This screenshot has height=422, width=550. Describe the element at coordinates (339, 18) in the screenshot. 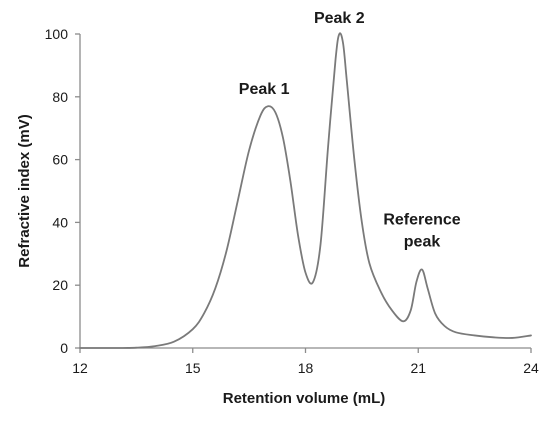

I see `annotation-peak-2: Peak 2` at that location.